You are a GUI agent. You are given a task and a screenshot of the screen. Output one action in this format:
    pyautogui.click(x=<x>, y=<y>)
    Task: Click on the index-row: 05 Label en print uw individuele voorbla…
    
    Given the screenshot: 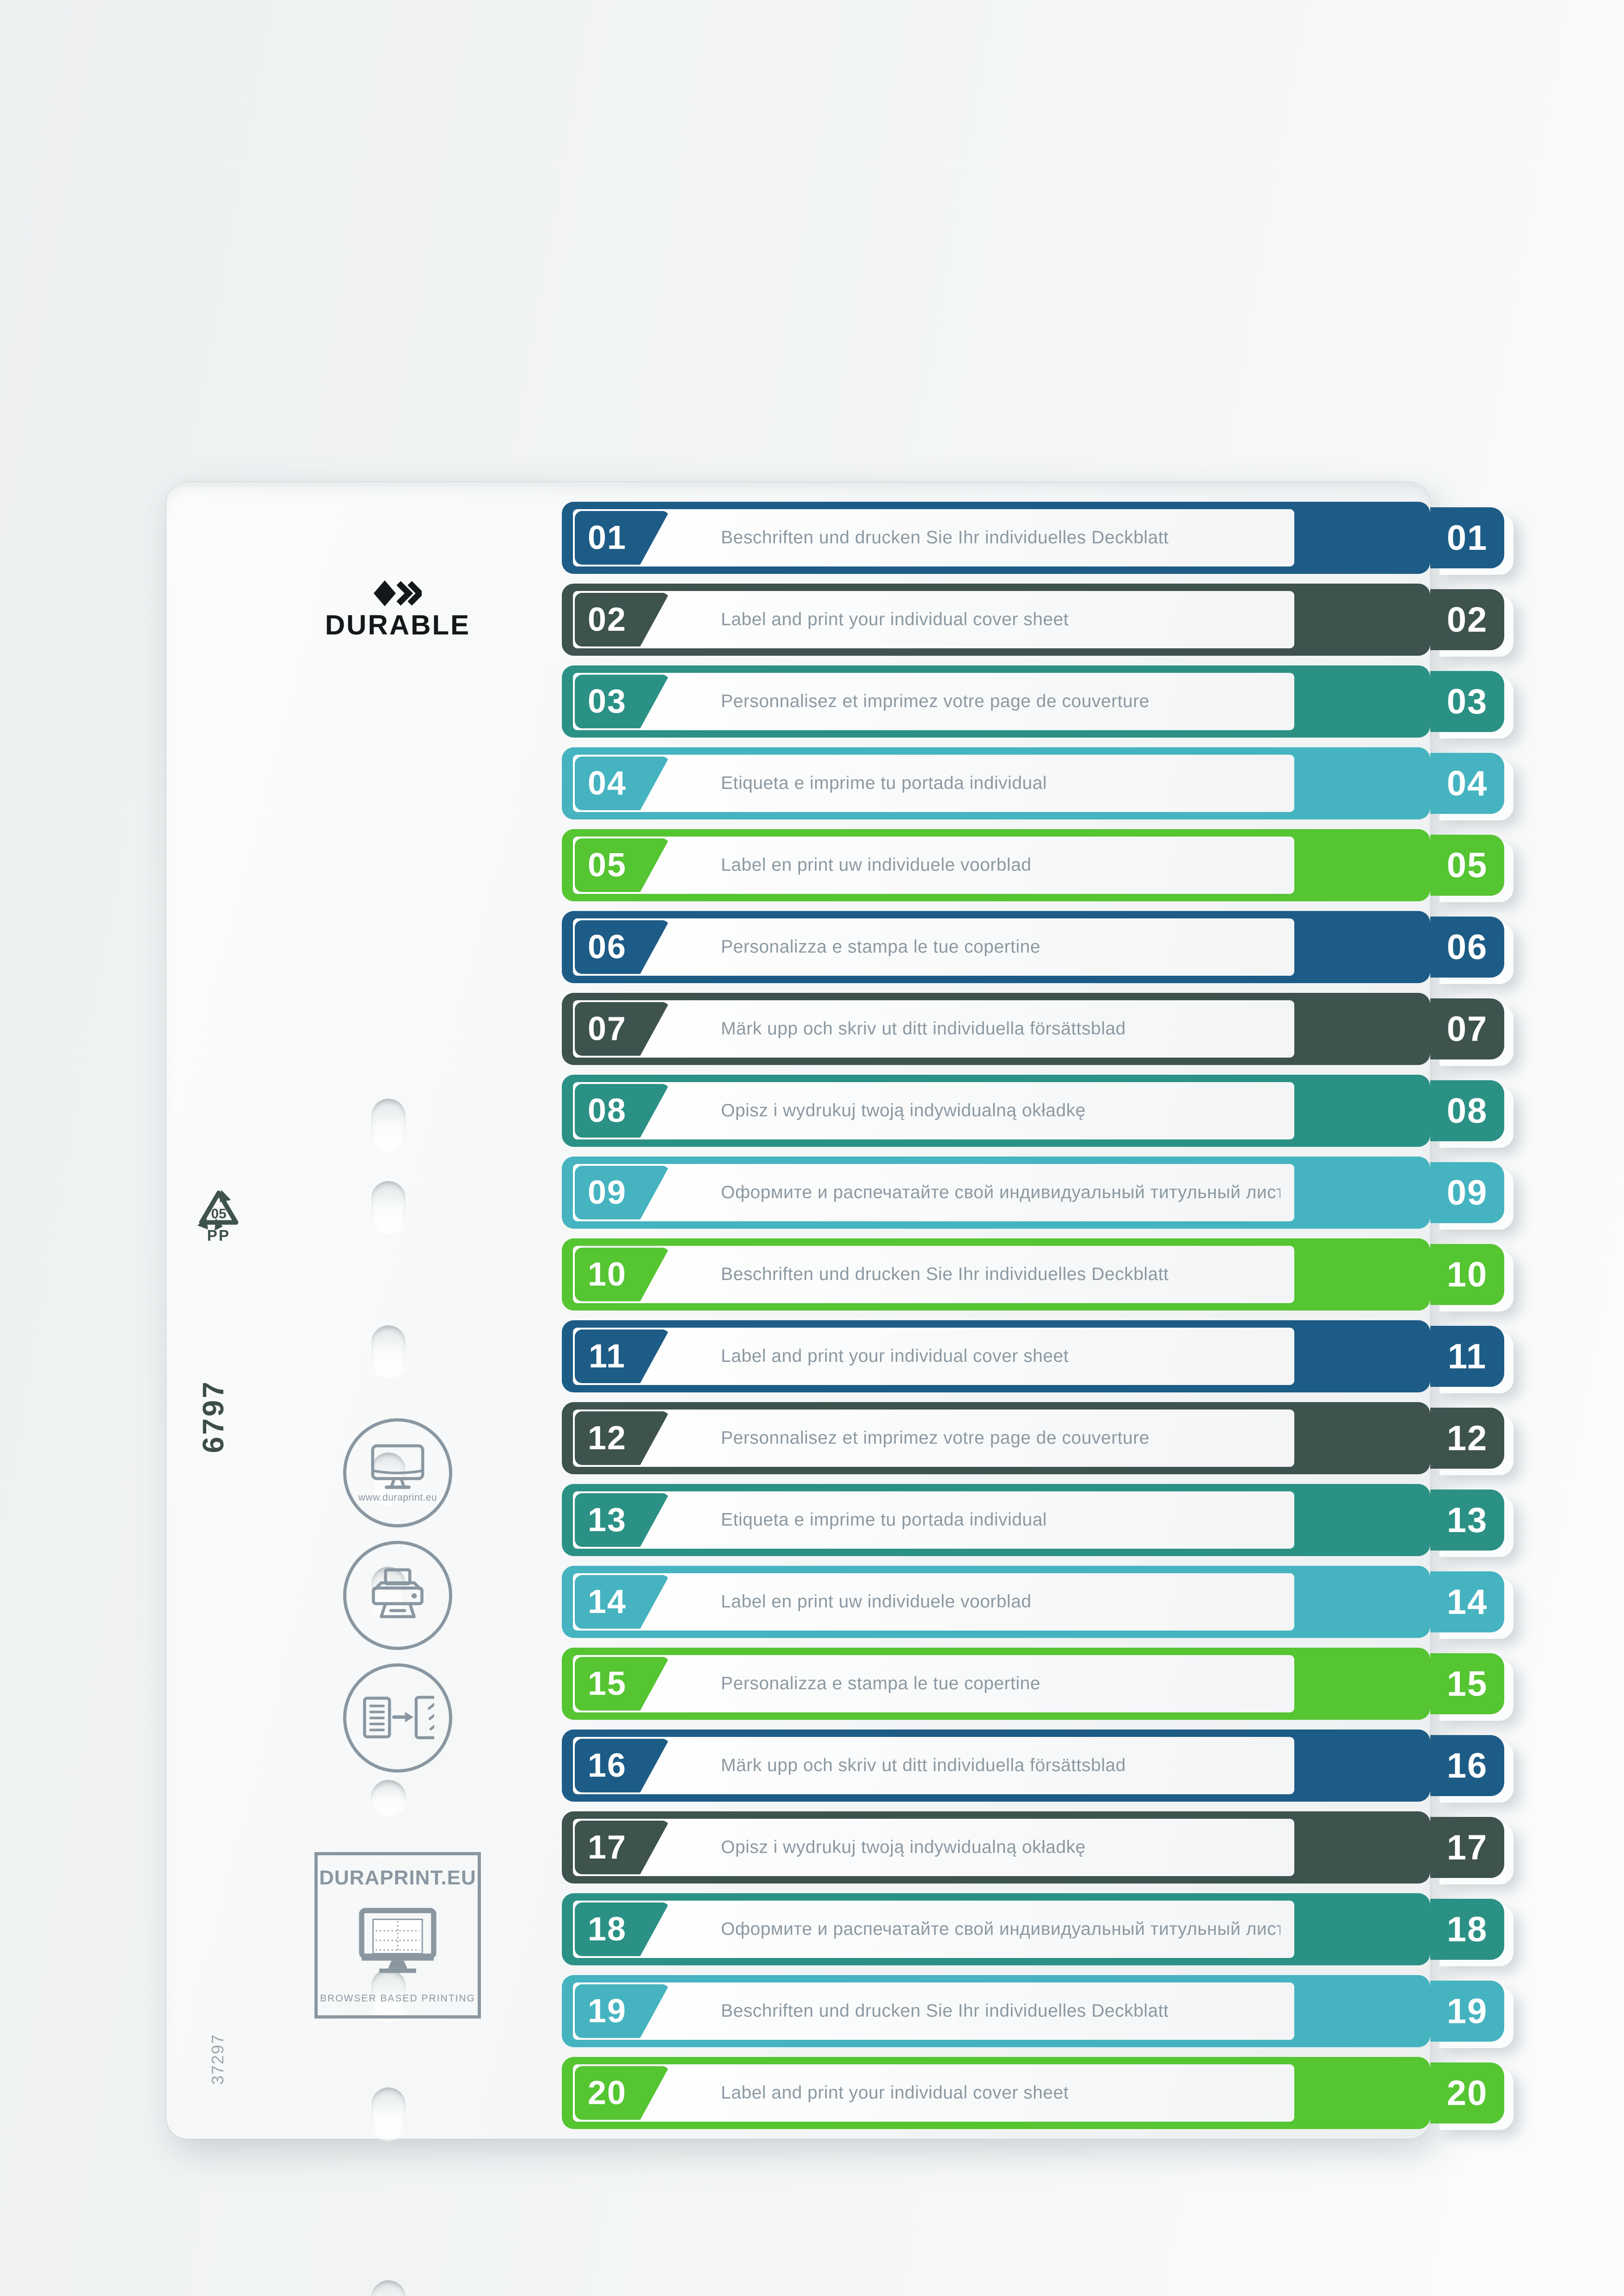 What is the action you would take?
    pyautogui.click(x=996, y=865)
    